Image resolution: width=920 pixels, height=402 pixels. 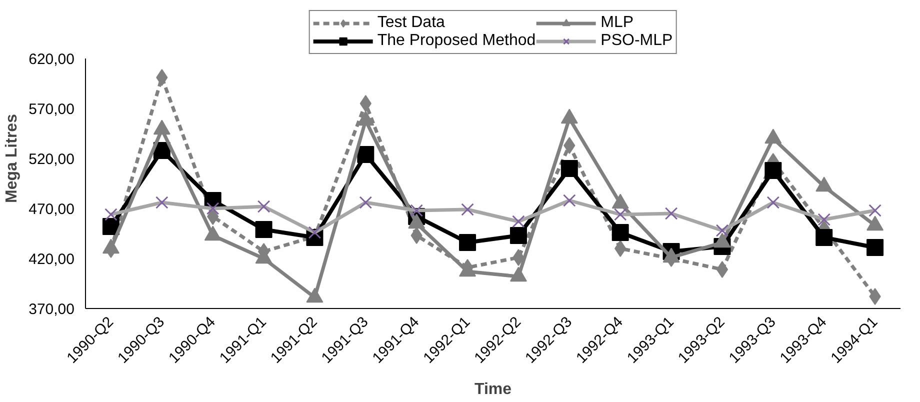 I want to click on y-tick-label: 570,00, so click(x=51, y=109).